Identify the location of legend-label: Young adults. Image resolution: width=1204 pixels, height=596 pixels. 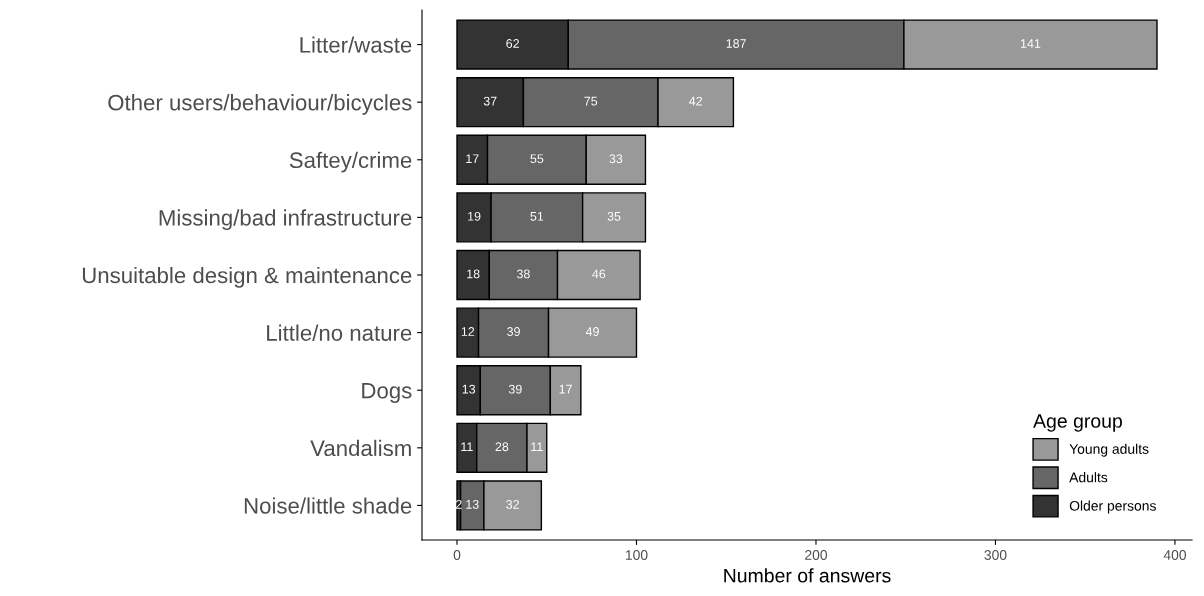
(1109, 450).